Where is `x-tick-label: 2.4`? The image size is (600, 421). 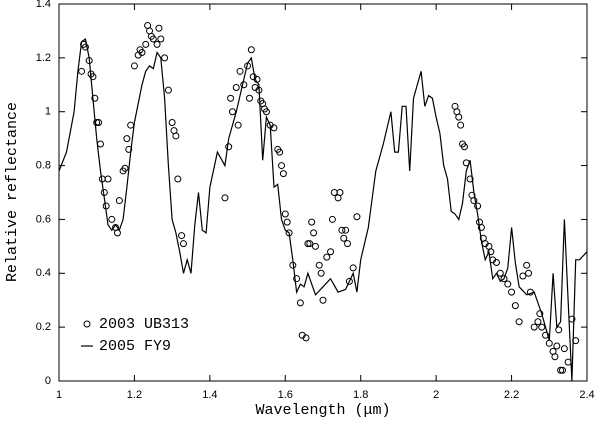
x-tick-label: 2.4 is located at coordinates (586, 395).